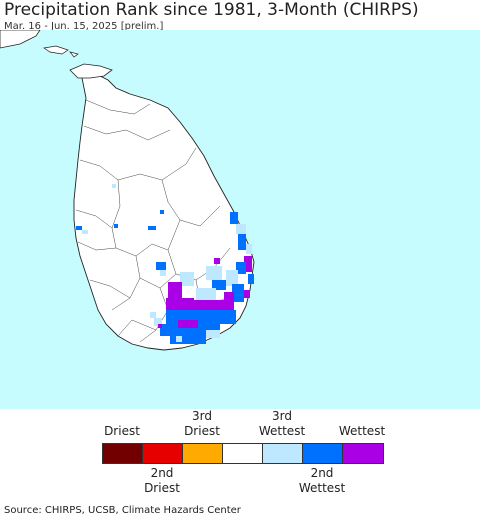 This screenshot has width=480, height=519. What do you see at coordinates (202, 423) in the screenshot?
I see `legend-label-third-driest: 3rd Driest` at bounding box center [202, 423].